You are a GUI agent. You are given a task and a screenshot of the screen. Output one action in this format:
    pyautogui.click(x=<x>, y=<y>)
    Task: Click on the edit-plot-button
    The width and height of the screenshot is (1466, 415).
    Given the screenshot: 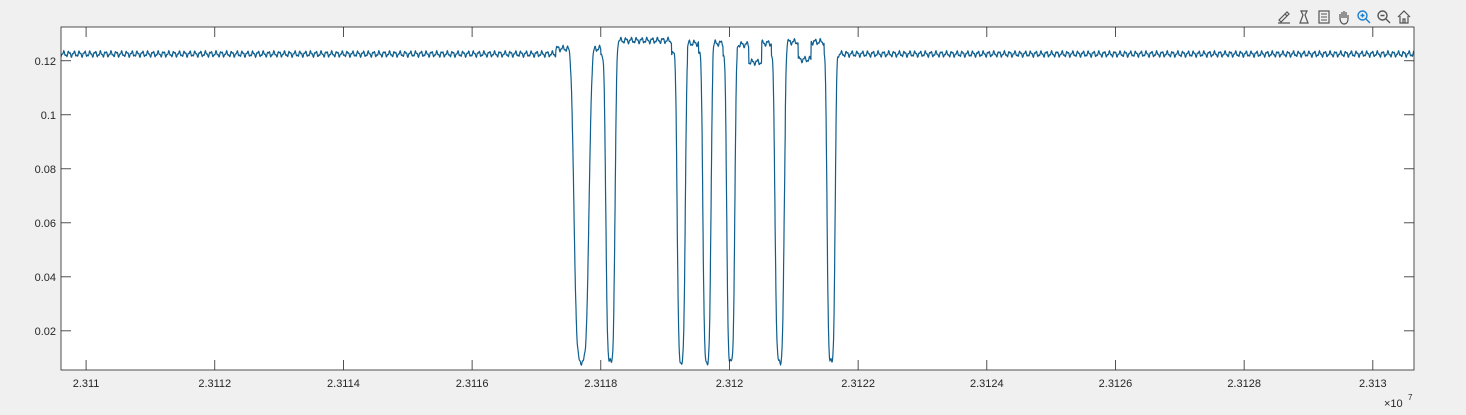 What is the action you would take?
    pyautogui.click(x=1283, y=17)
    